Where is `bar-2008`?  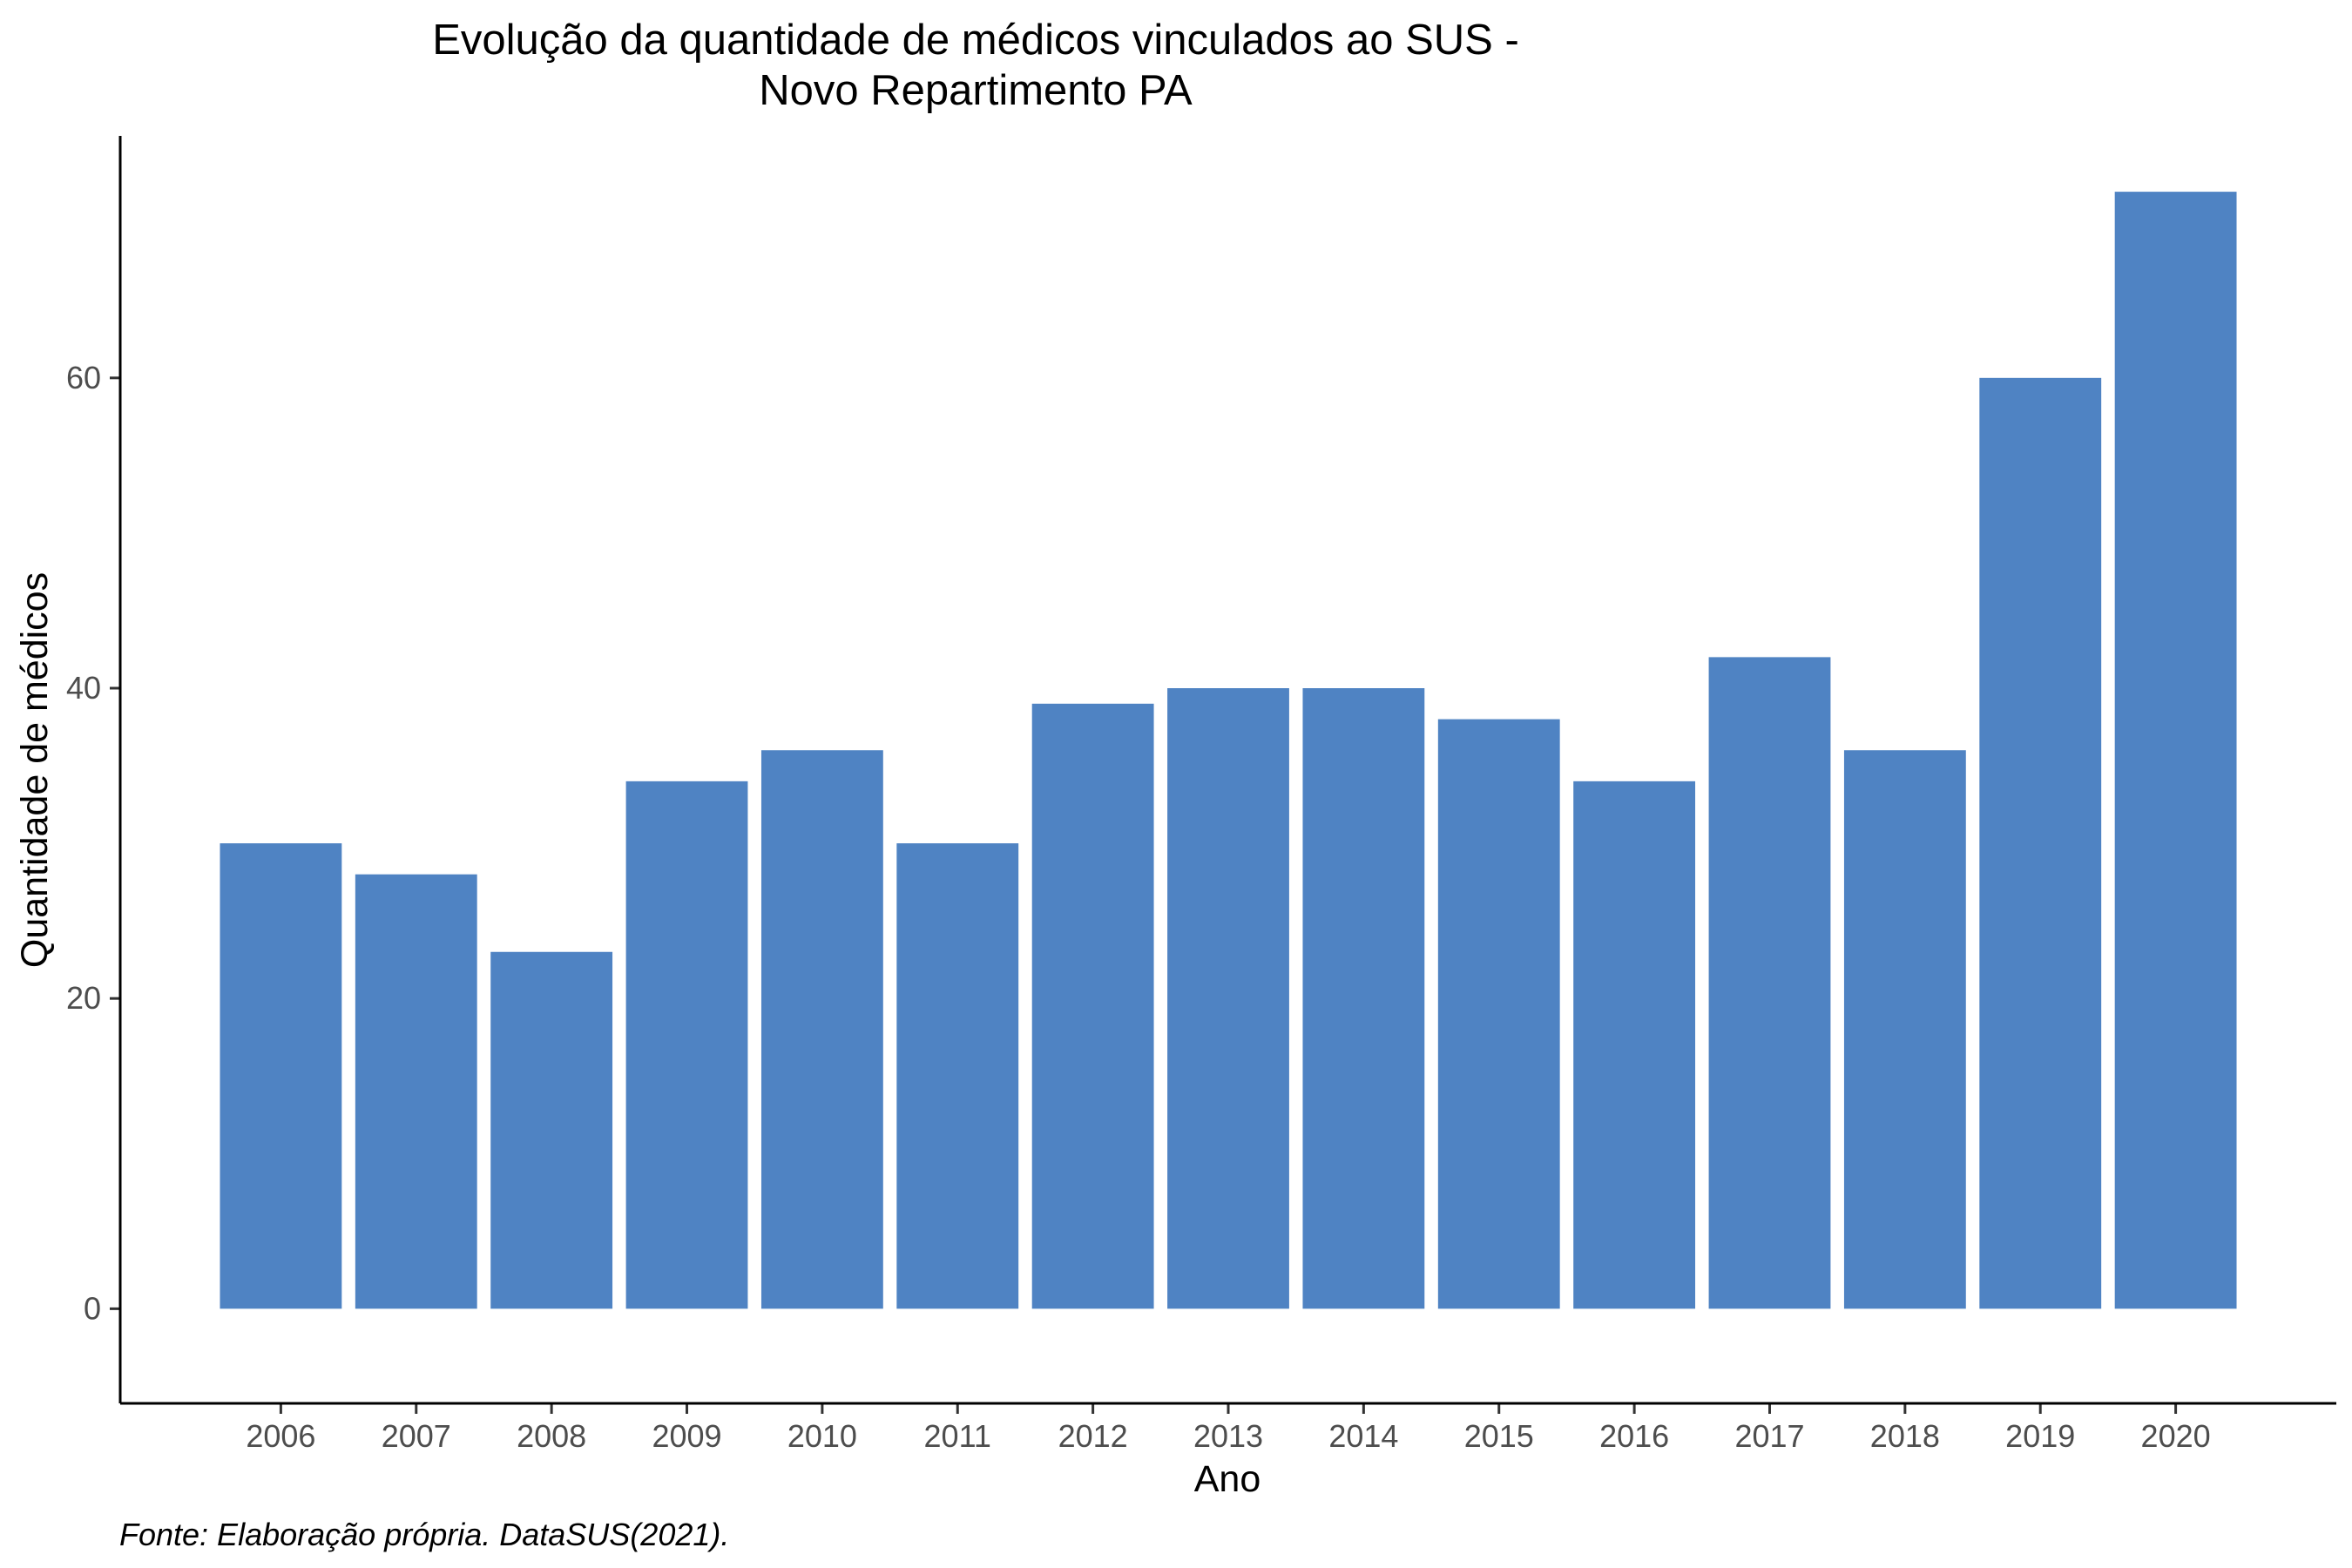 bar-2008 is located at coordinates (551, 1130).